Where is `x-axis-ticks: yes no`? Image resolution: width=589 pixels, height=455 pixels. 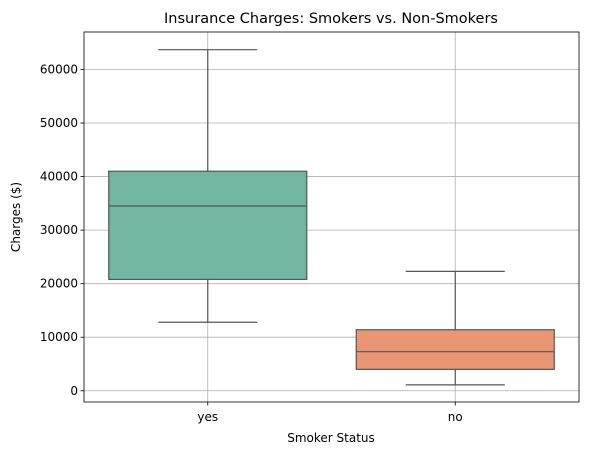
x-axis-ticks: yes no is located at coordinates (330, 413).